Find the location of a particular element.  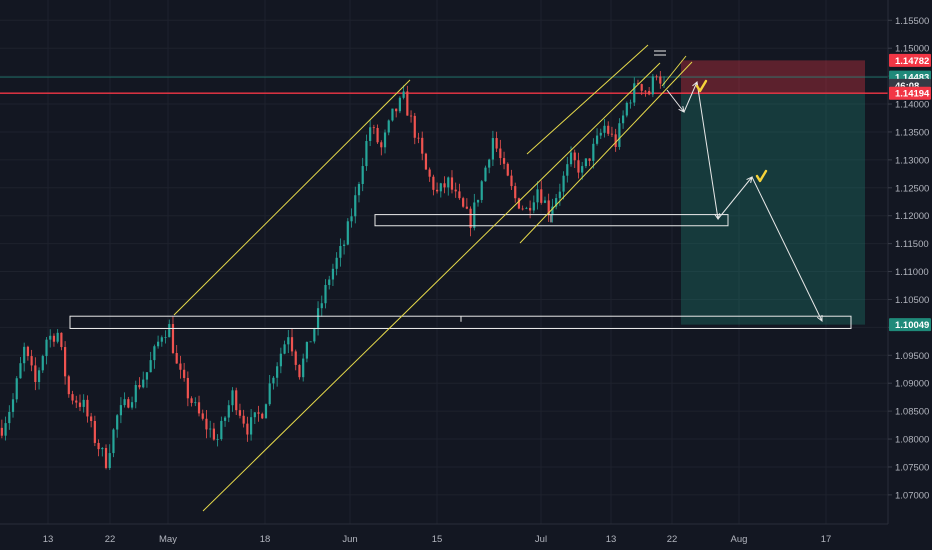

price-tag-label: 1.14782 is located at coordinates (912, 61).